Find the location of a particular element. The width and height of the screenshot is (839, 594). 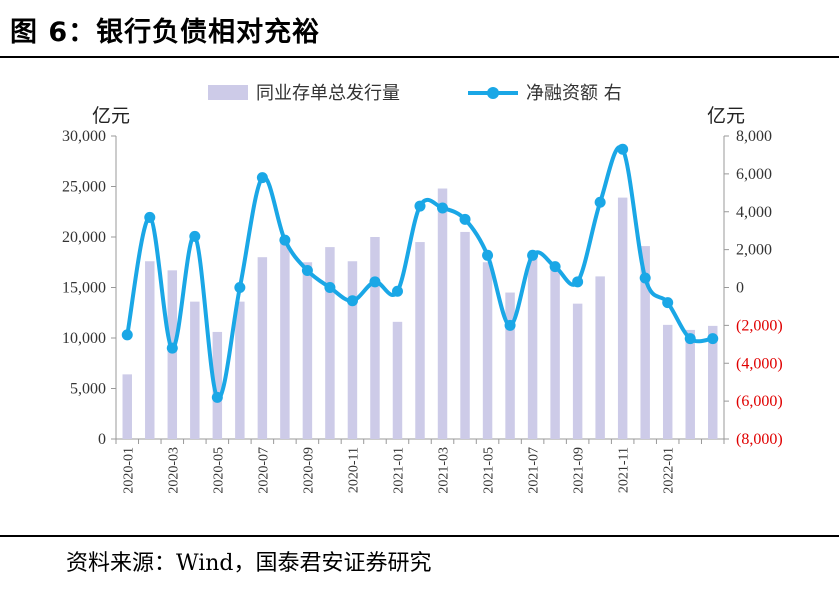

right-tick-label: 6,000 is located at coordinates (754, 174).